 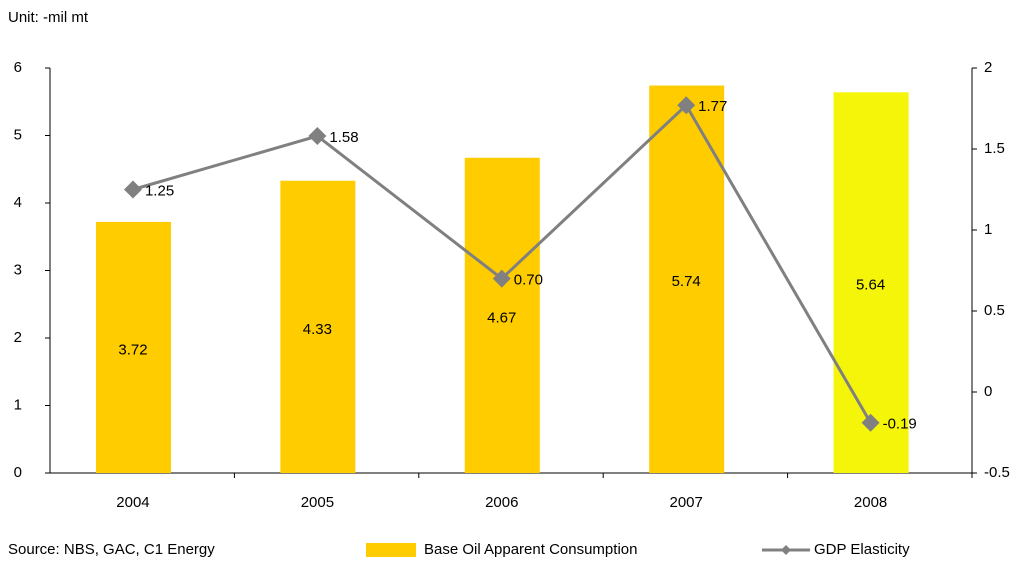 I want to click on line-value-label: -0.19, so click(x=900, y=424).